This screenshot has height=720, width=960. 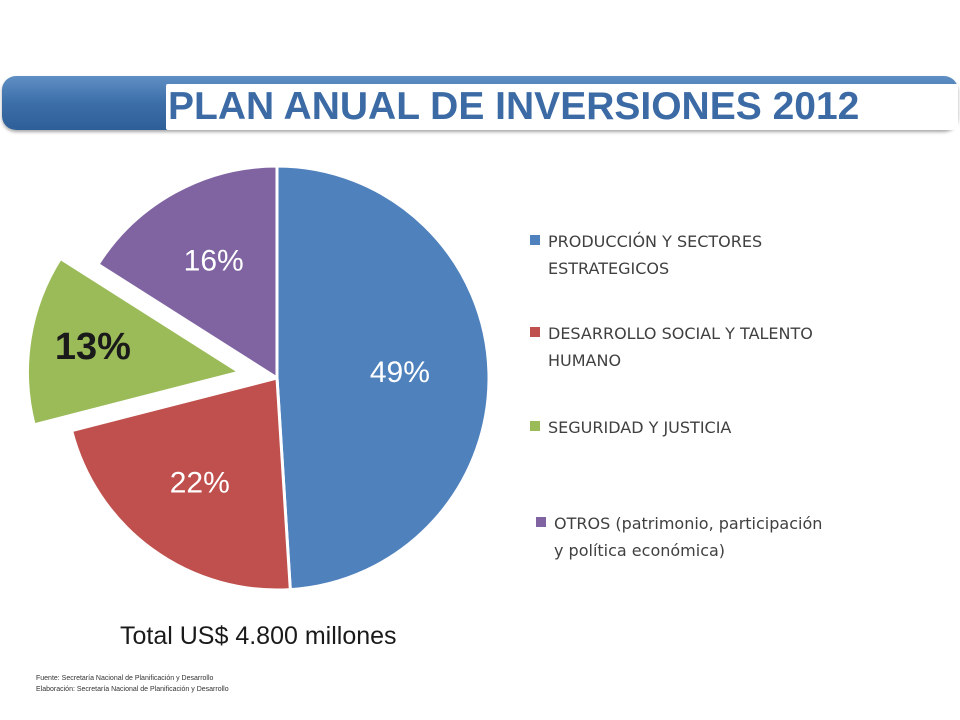 What do you see at coordinates (214, 261) in the screenshot?
I see `slice-data-label: 16%` at bounding box center [214, 261].